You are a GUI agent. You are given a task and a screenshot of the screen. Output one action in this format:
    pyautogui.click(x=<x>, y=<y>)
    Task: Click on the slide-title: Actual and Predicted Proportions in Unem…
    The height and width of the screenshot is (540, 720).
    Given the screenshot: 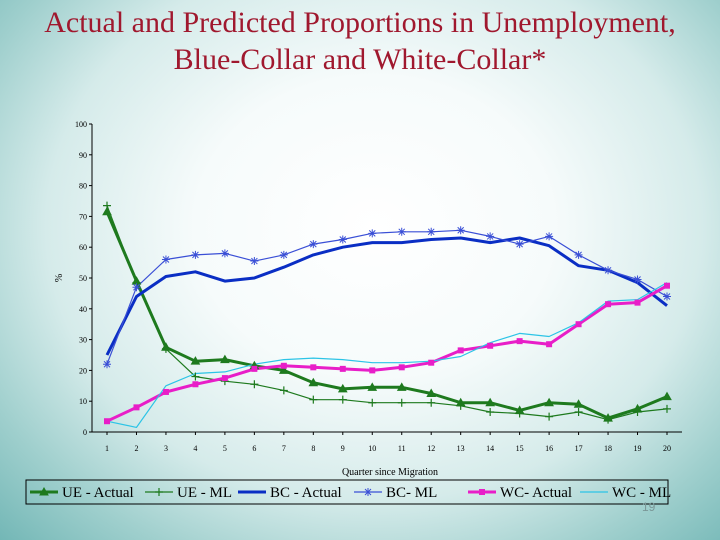 What is the action you would take?
    pyautogui.click(x=360, y=41)
    